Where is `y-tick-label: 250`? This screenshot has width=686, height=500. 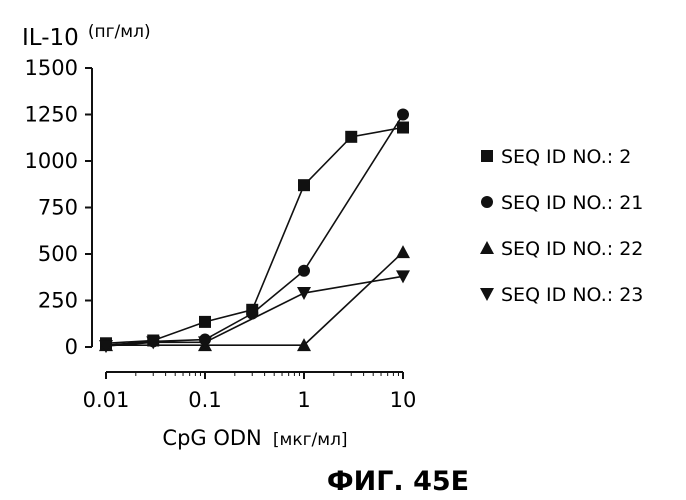 y-tick-label: 250 is located at coordinates (58, 301).